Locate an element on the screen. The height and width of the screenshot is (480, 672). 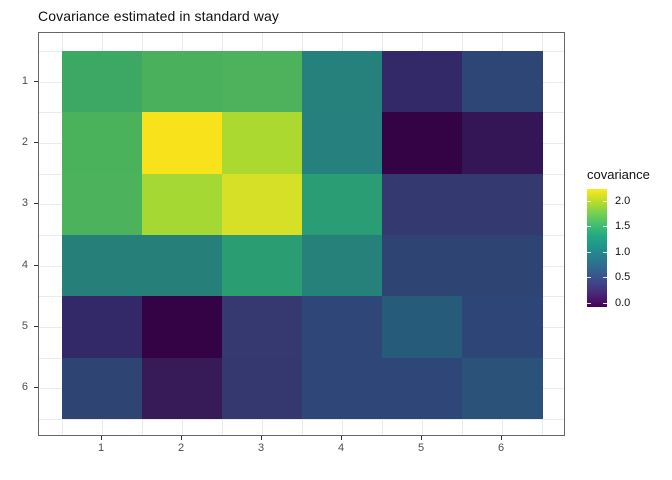
y-tick-label: 6 is located at coordinates (24, 387).